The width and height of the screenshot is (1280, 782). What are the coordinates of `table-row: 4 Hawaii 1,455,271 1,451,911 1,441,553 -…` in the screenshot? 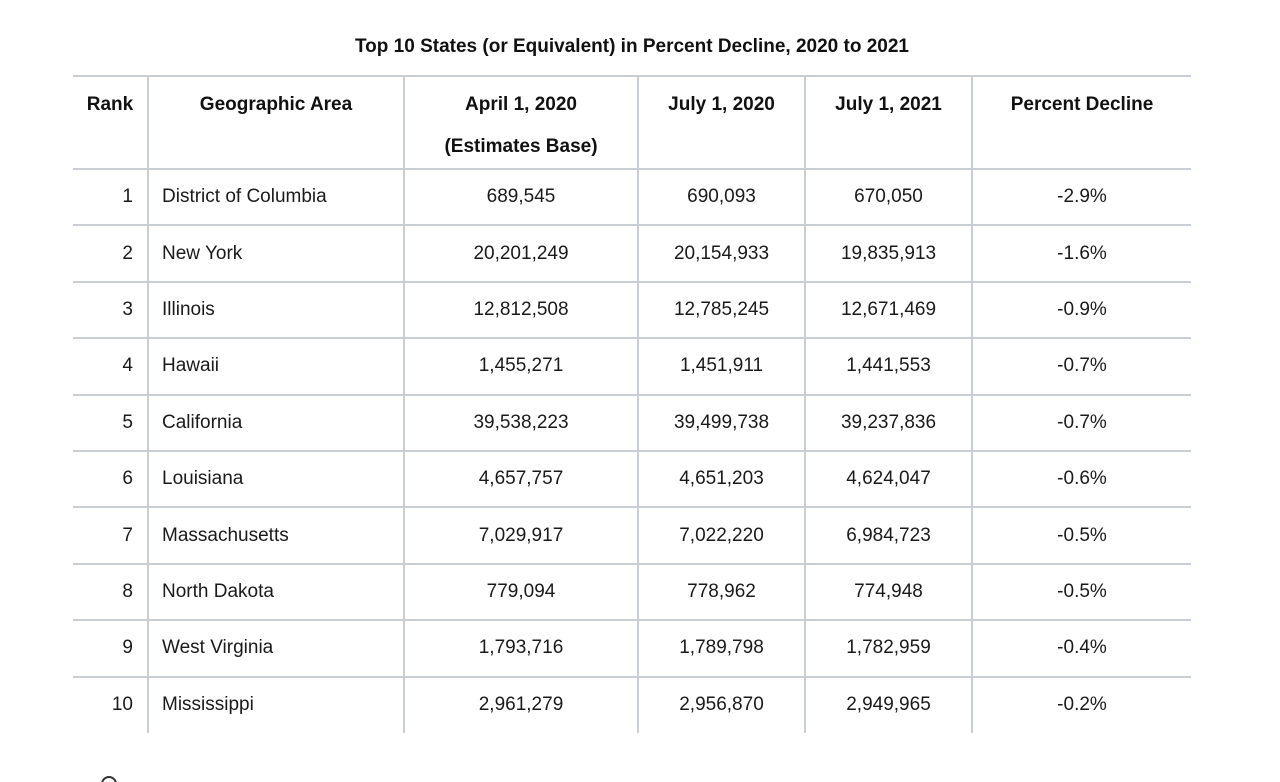 It's located at (632, 367).